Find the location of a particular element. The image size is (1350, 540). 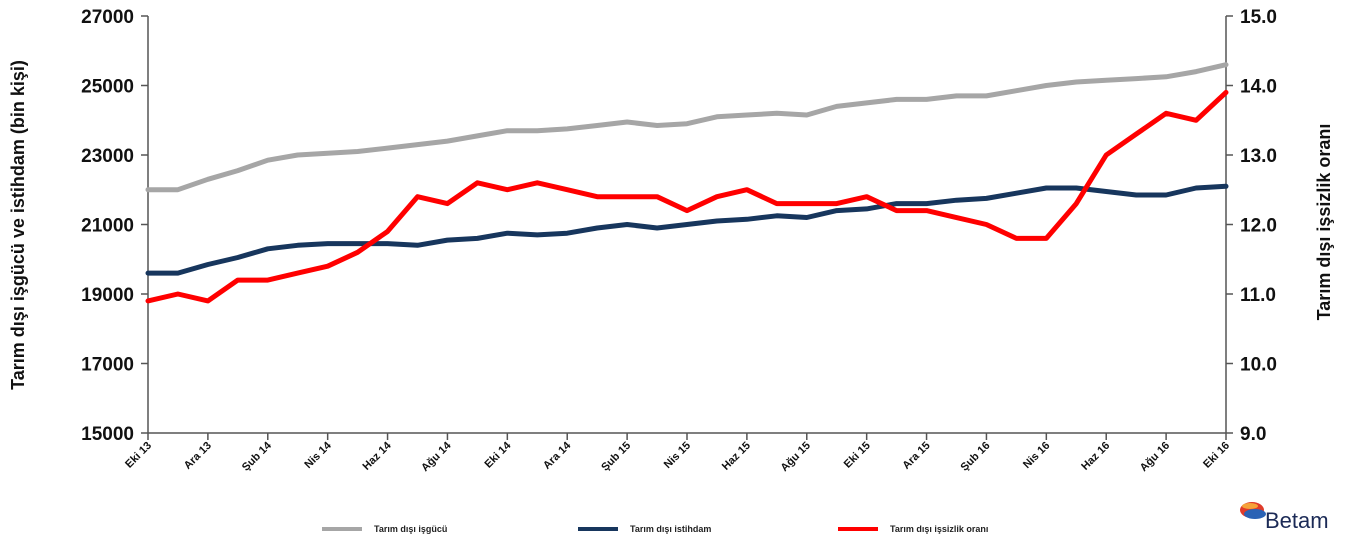

left-axis-ticks: 15000 17000 19000 21000 23000 25000 27000 is located at coordinates (114, 226).